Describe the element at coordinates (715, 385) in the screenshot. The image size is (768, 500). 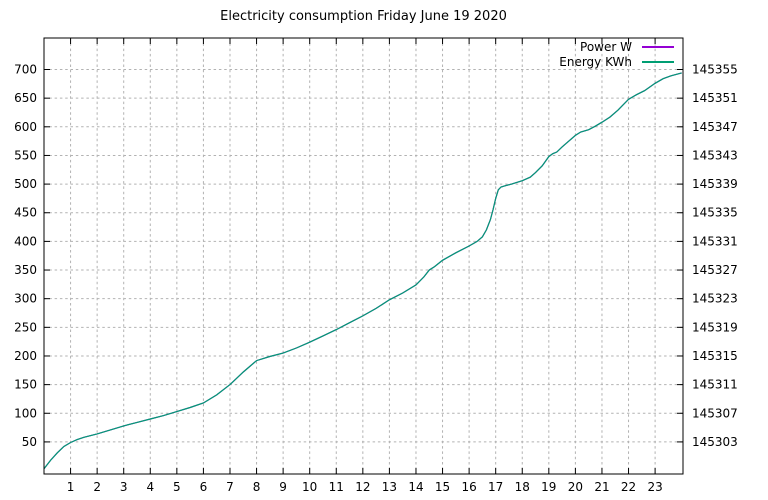
I see `y2-tick-label: 145311` at that location.